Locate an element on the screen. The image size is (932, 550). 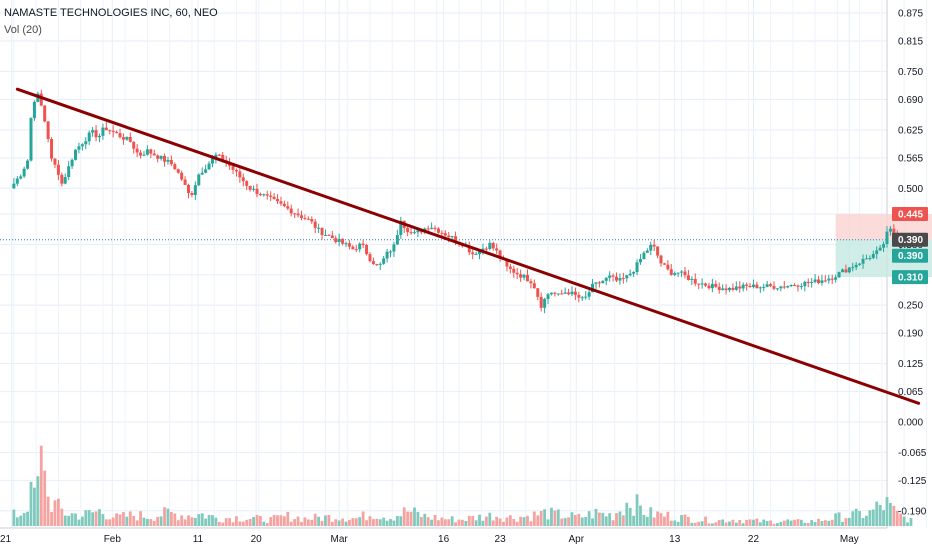
price-tag-box is located at coordinates (910, 213).